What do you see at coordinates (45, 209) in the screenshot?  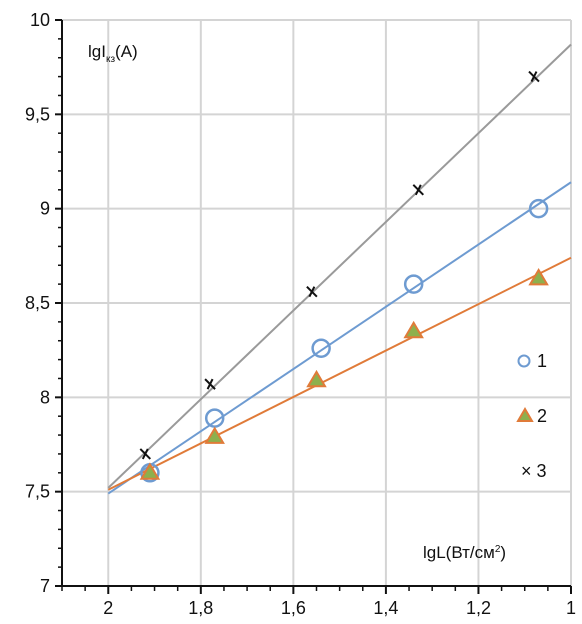 I see `y-tick-label-4: 9` at bounding box center [45, 209].